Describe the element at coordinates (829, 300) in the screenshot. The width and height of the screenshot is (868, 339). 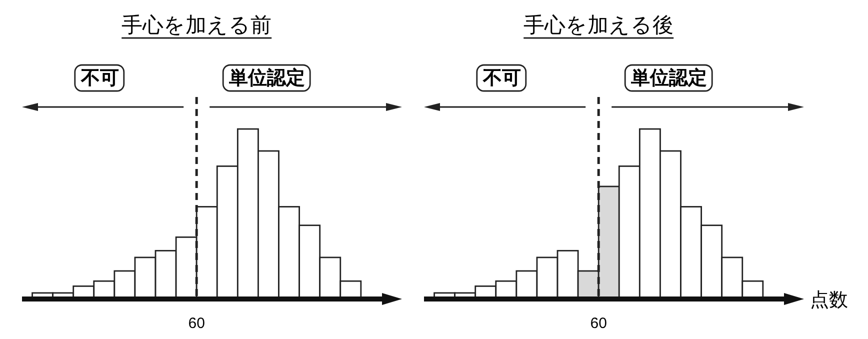
I see `x-axis-title: 点数` at that location.